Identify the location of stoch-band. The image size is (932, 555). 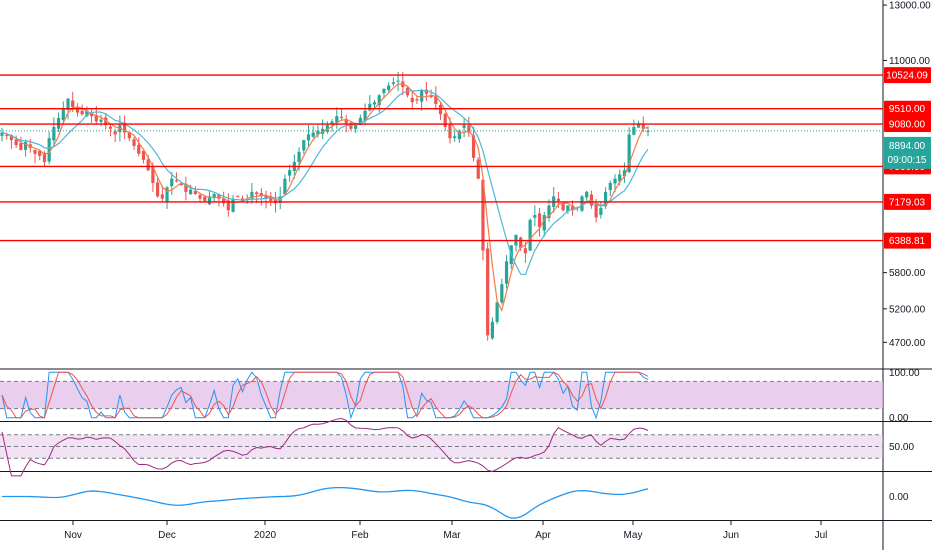
(441, 395).